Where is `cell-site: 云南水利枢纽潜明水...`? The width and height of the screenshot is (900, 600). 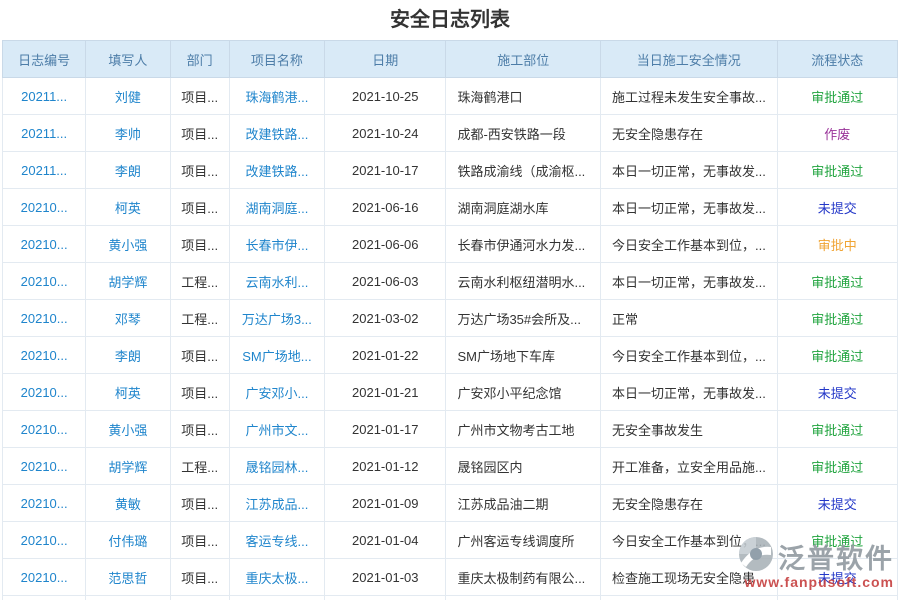 cell-site: 云南水利枢纽潜明水... is located at coordinates (523, 281).